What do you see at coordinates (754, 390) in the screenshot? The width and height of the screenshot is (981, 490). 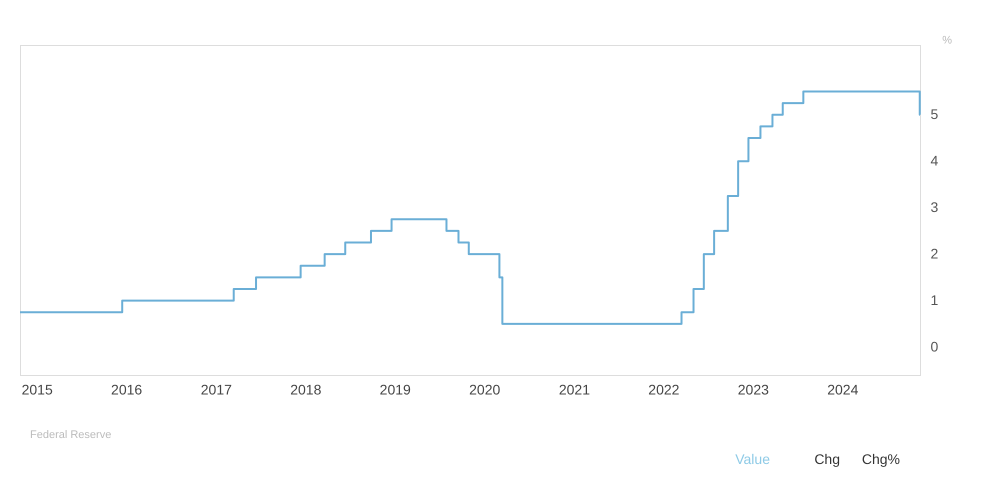 I see `x-tick-label: 2023` at bounding box center [754, 390].